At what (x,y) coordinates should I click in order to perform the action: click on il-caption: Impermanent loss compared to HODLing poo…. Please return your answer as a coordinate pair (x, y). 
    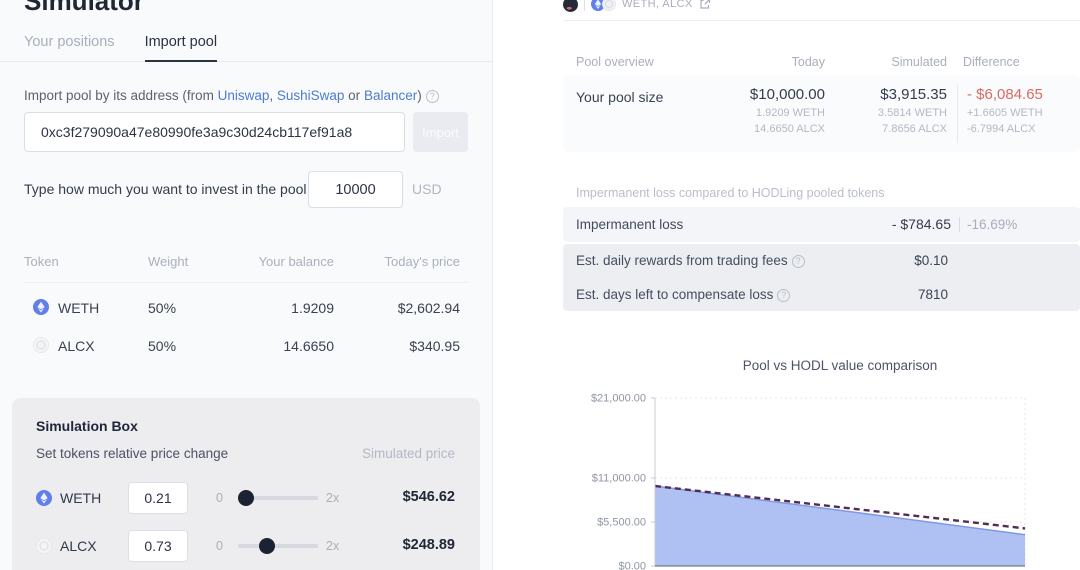
    Looking at the image, I should click on (730, 193).